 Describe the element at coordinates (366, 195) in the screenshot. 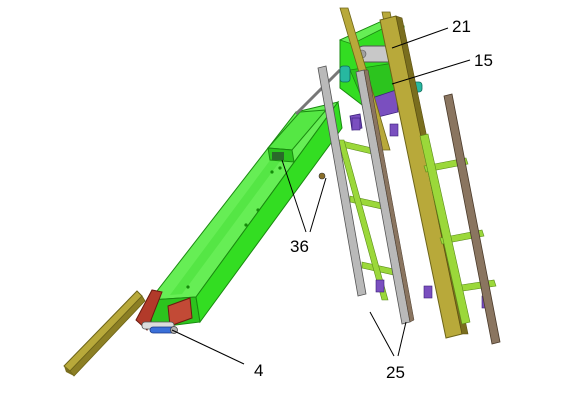

I see `middle-ladder` at that location.